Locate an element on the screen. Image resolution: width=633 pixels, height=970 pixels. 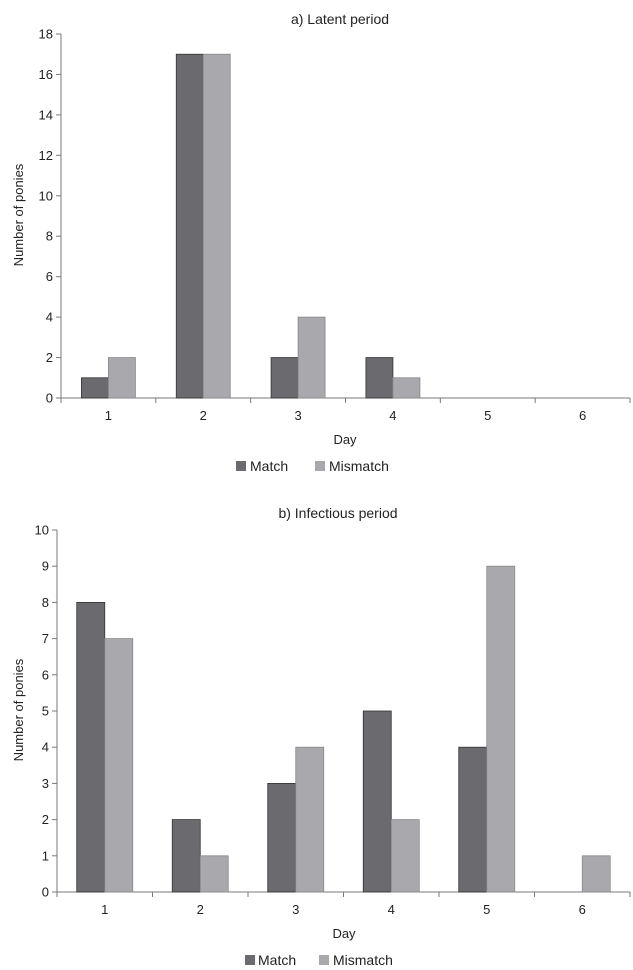
chart-a-x-tick-label: 3 is located at coordinates (297, 415).